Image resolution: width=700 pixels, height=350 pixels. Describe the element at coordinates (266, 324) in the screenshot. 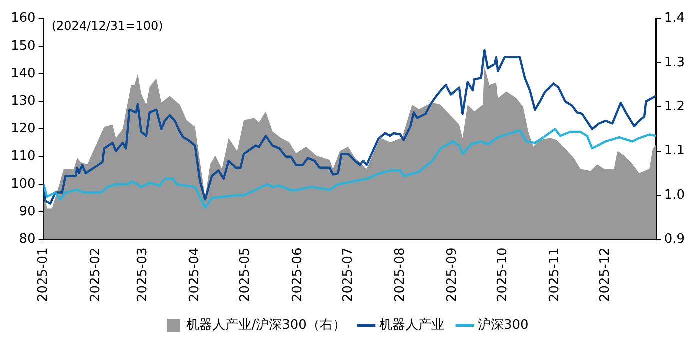

I see `legend-label: 机器人产业/沪深300（右）` at that location.